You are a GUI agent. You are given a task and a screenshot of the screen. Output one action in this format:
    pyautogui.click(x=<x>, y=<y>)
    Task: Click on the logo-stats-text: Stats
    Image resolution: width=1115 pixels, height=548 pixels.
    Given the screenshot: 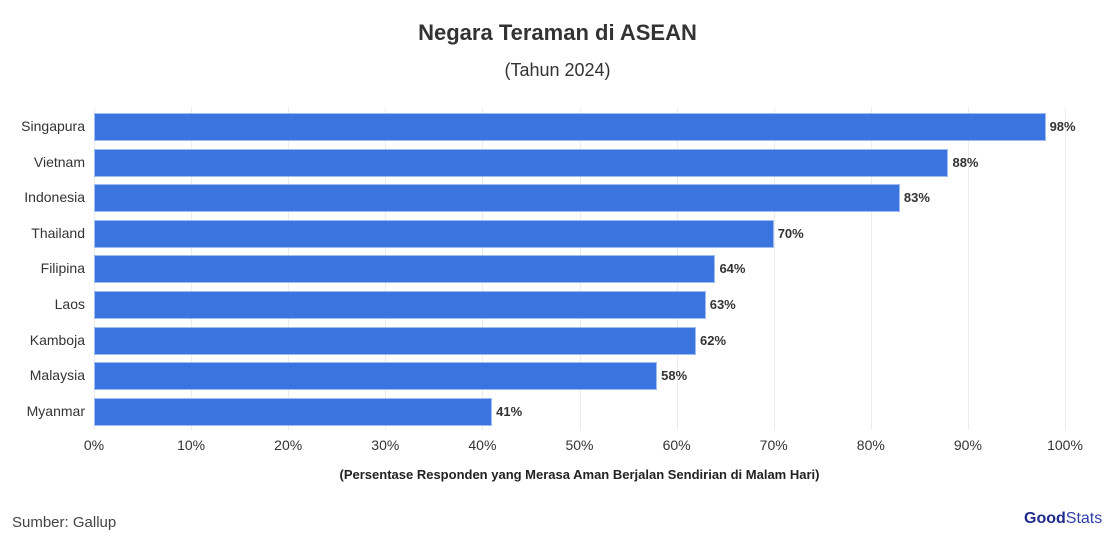 What is the action you would take?
    pyautogui.click(x=1084, y=518)
    